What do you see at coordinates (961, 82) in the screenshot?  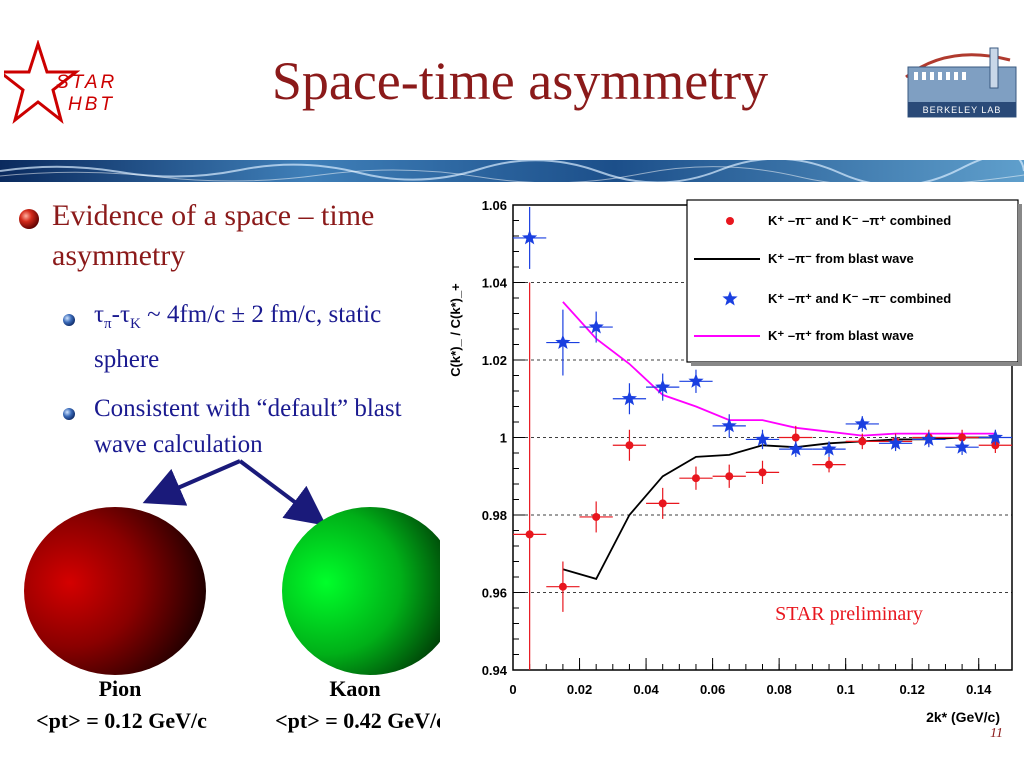 I see `berkeley-lab-logo: BERKELEY LAB` at bounding box center [961, 82].